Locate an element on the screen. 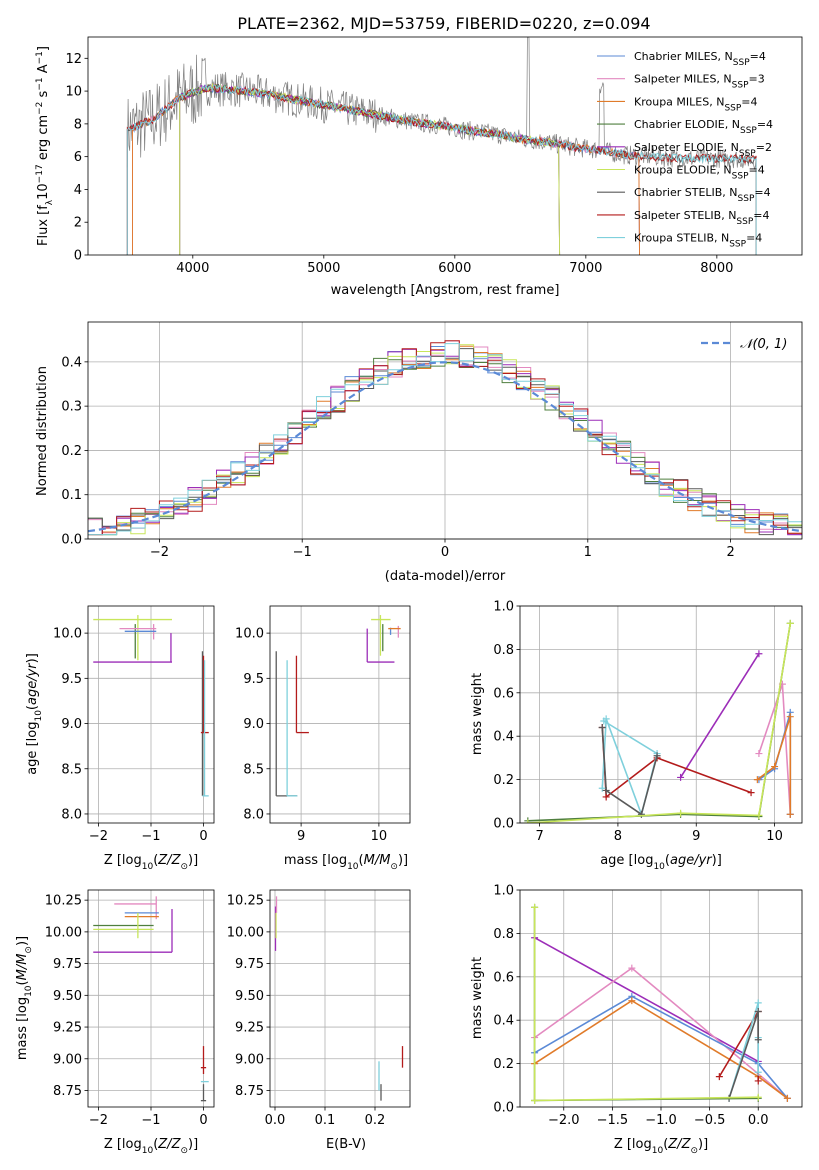 The image size is (819, 1170). axes: −2 −1 0 8.0 8.5 9.0 9.5 10.0 is located at coordinates (130, 735).